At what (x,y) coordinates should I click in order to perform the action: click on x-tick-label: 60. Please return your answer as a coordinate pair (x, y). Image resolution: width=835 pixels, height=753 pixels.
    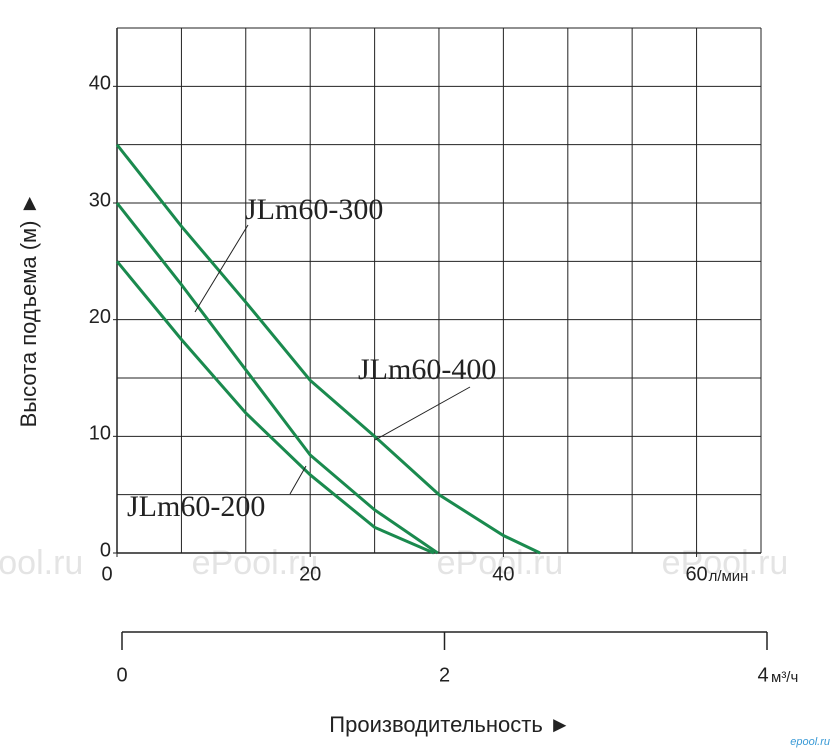
    Looking at the image, I should click on (696, 574).